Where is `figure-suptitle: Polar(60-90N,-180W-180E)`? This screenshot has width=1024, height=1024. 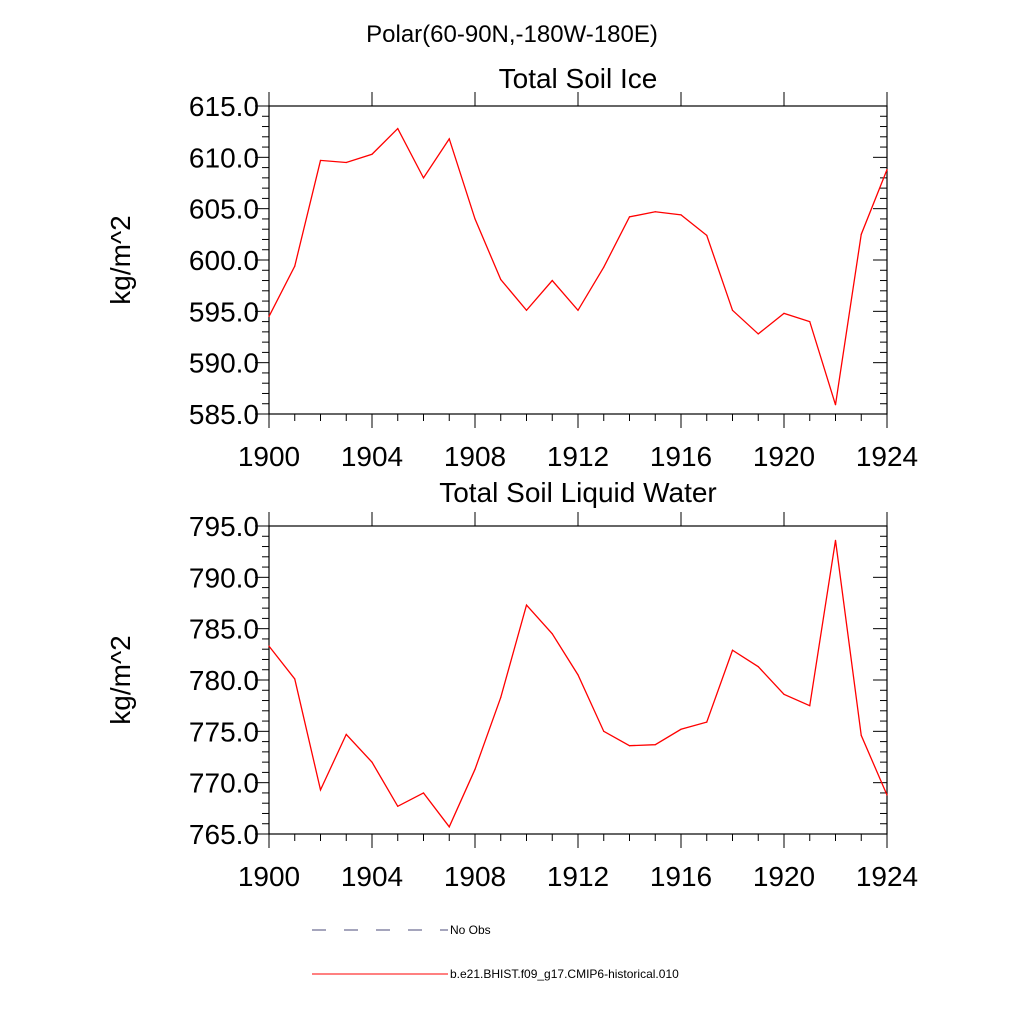 figure-suptitle: Polar(60-90N,-180W-180E) is located at coordinates (512, 34).